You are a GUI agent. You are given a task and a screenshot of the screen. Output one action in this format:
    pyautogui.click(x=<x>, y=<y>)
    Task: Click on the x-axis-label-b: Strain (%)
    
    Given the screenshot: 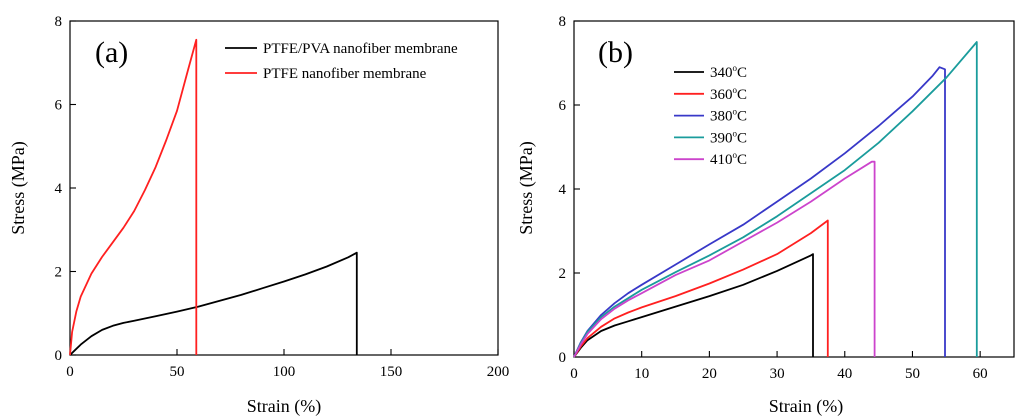 What is the action you would take?
    pyautogui.click(x=806, y=406)
    